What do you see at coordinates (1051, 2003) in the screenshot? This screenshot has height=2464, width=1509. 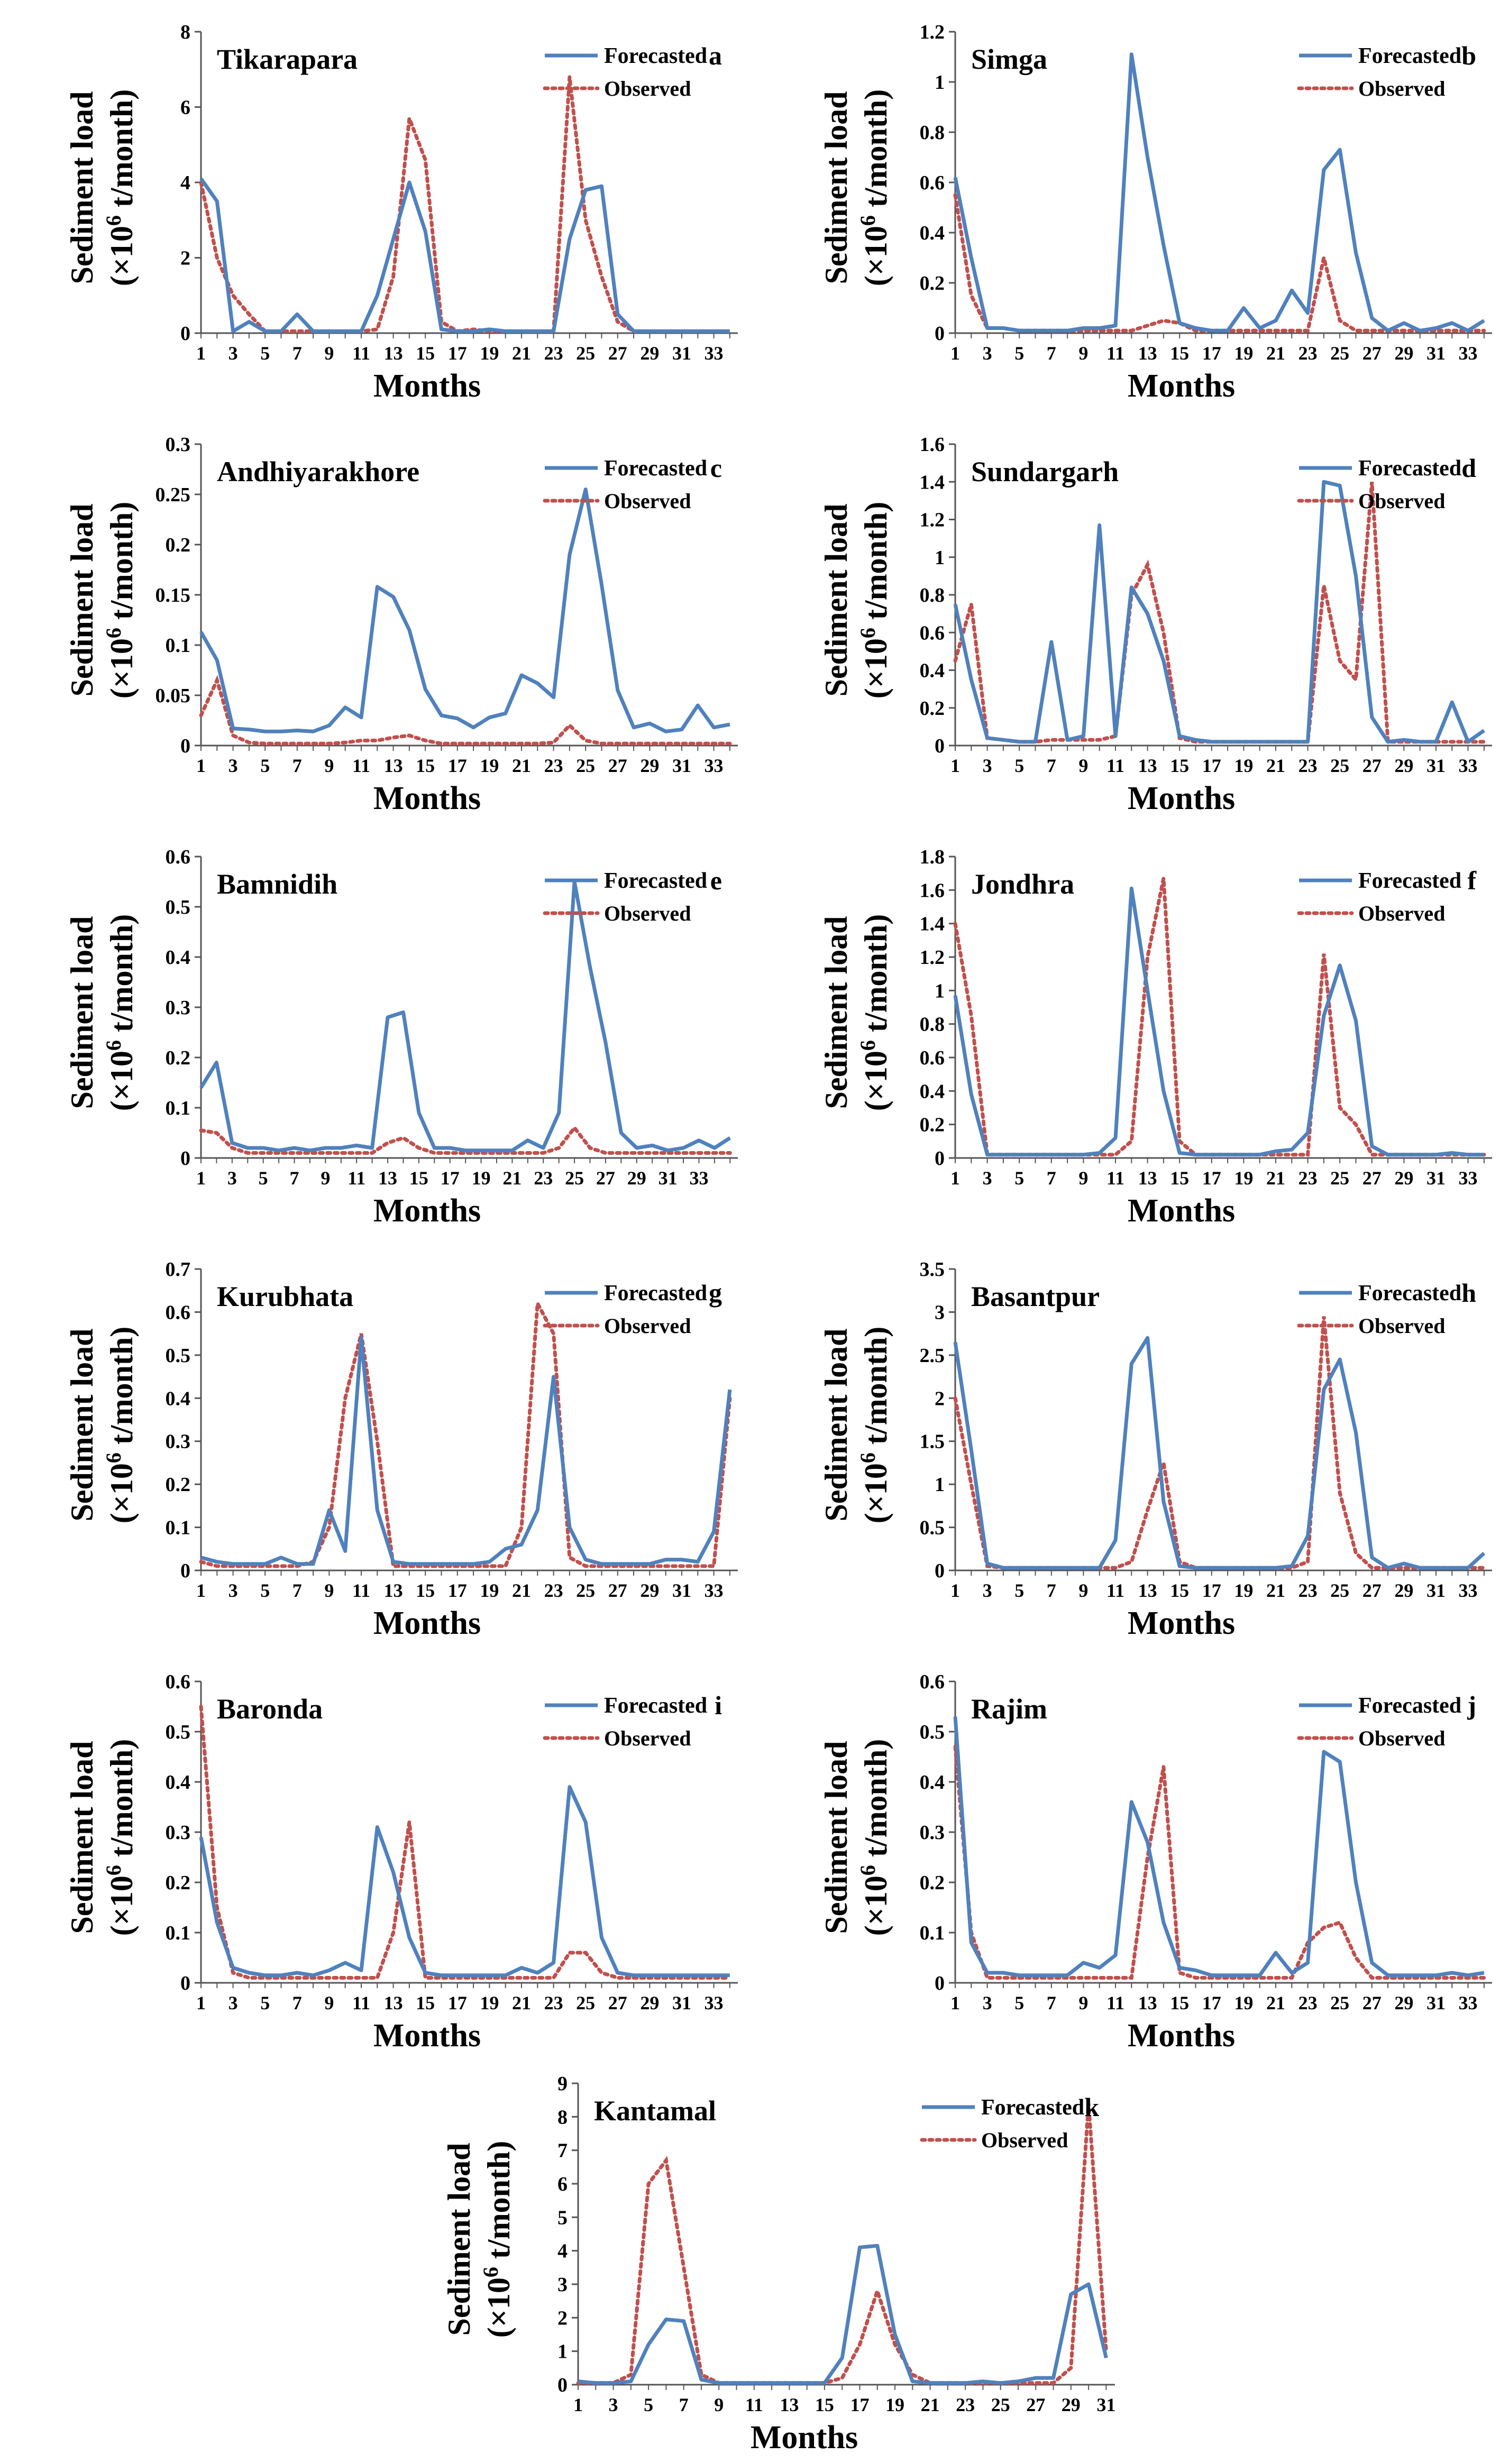 I see `x-tick-label: 7` at bounding box center [1051, 2003].